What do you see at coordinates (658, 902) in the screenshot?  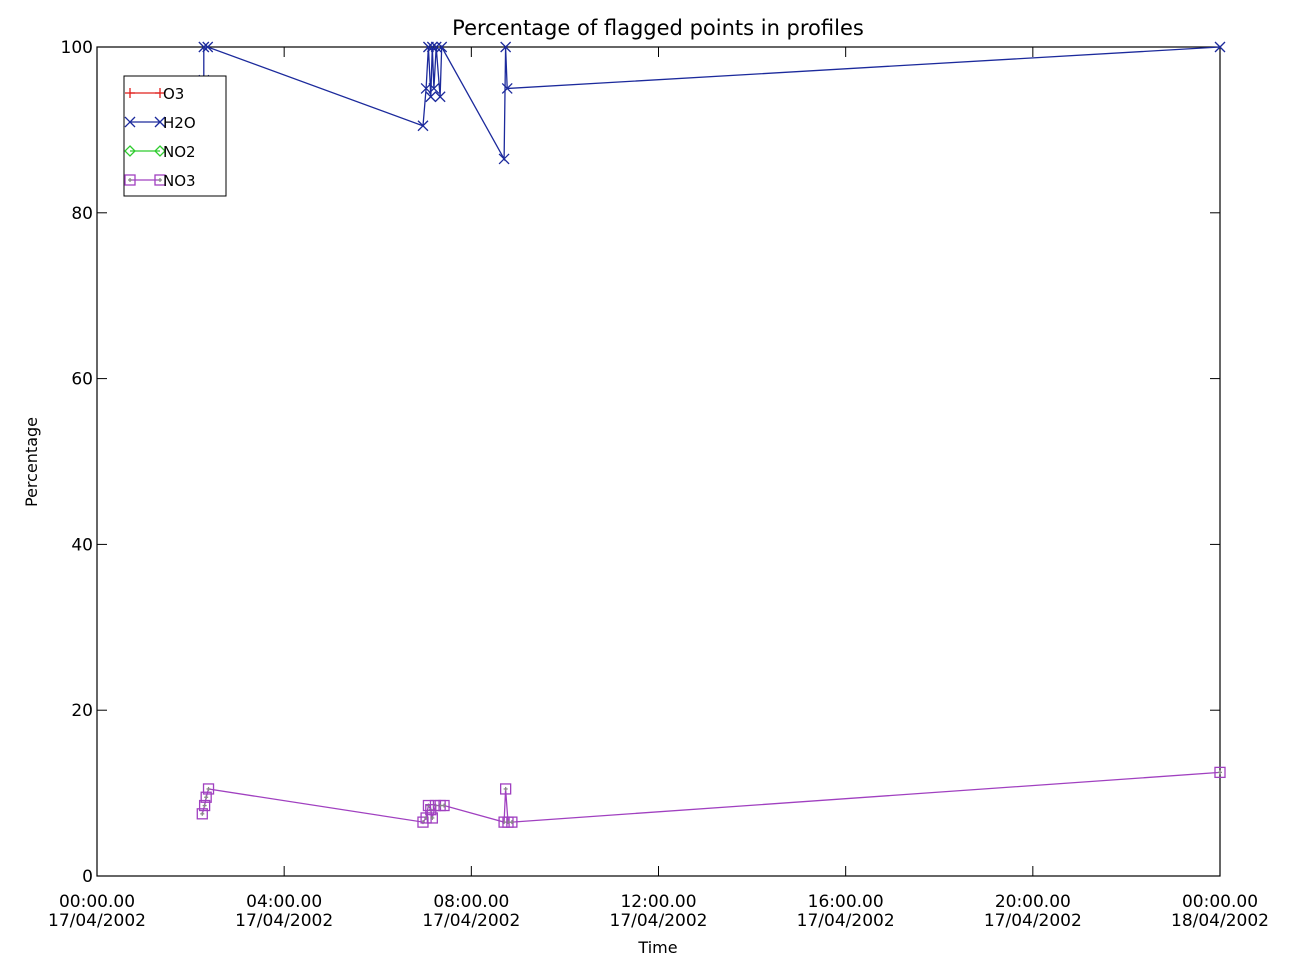 I see `x-tick-label-time: 12:00.00` at bounding box center [658, 902].